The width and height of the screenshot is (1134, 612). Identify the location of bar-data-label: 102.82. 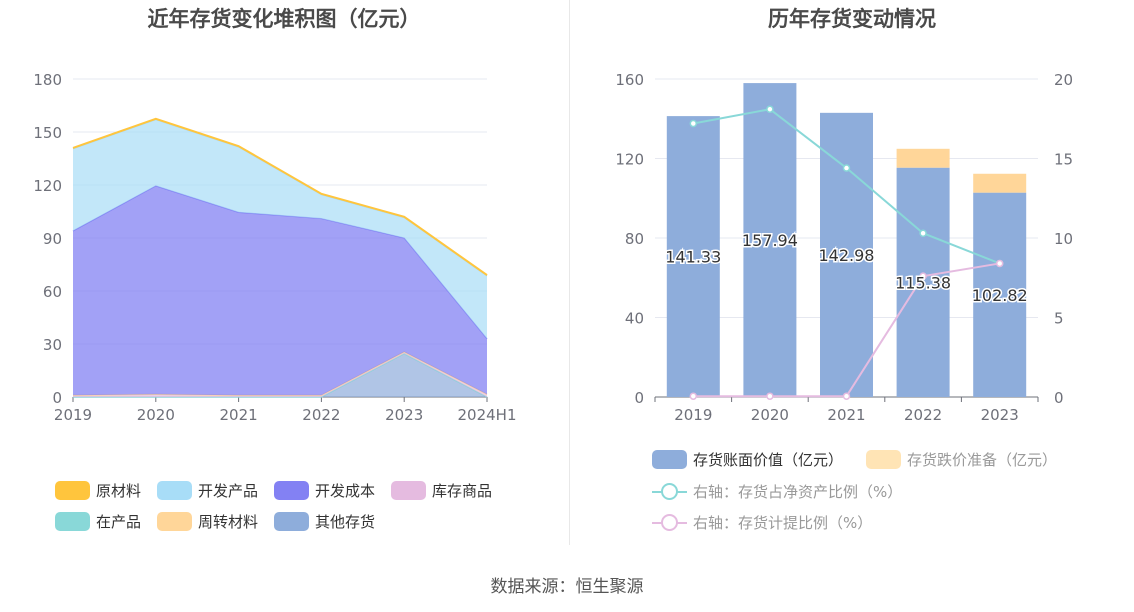
(1000, 295).